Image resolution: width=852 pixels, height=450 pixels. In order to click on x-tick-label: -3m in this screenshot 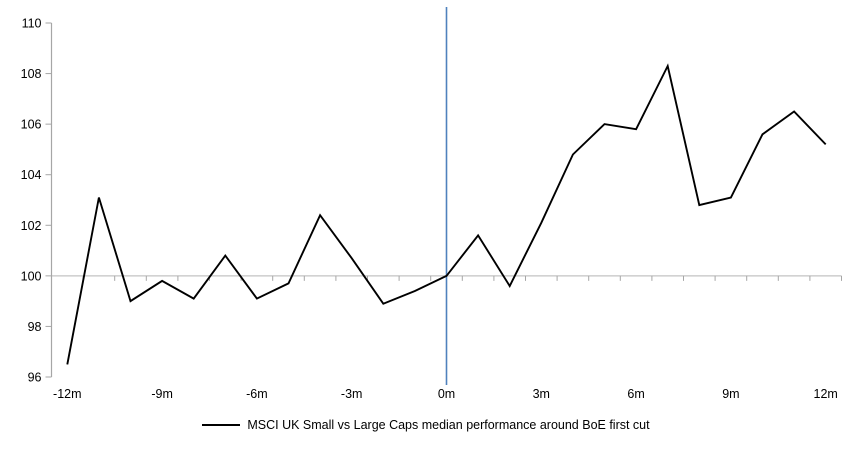, I will do `click(352, 394)`.